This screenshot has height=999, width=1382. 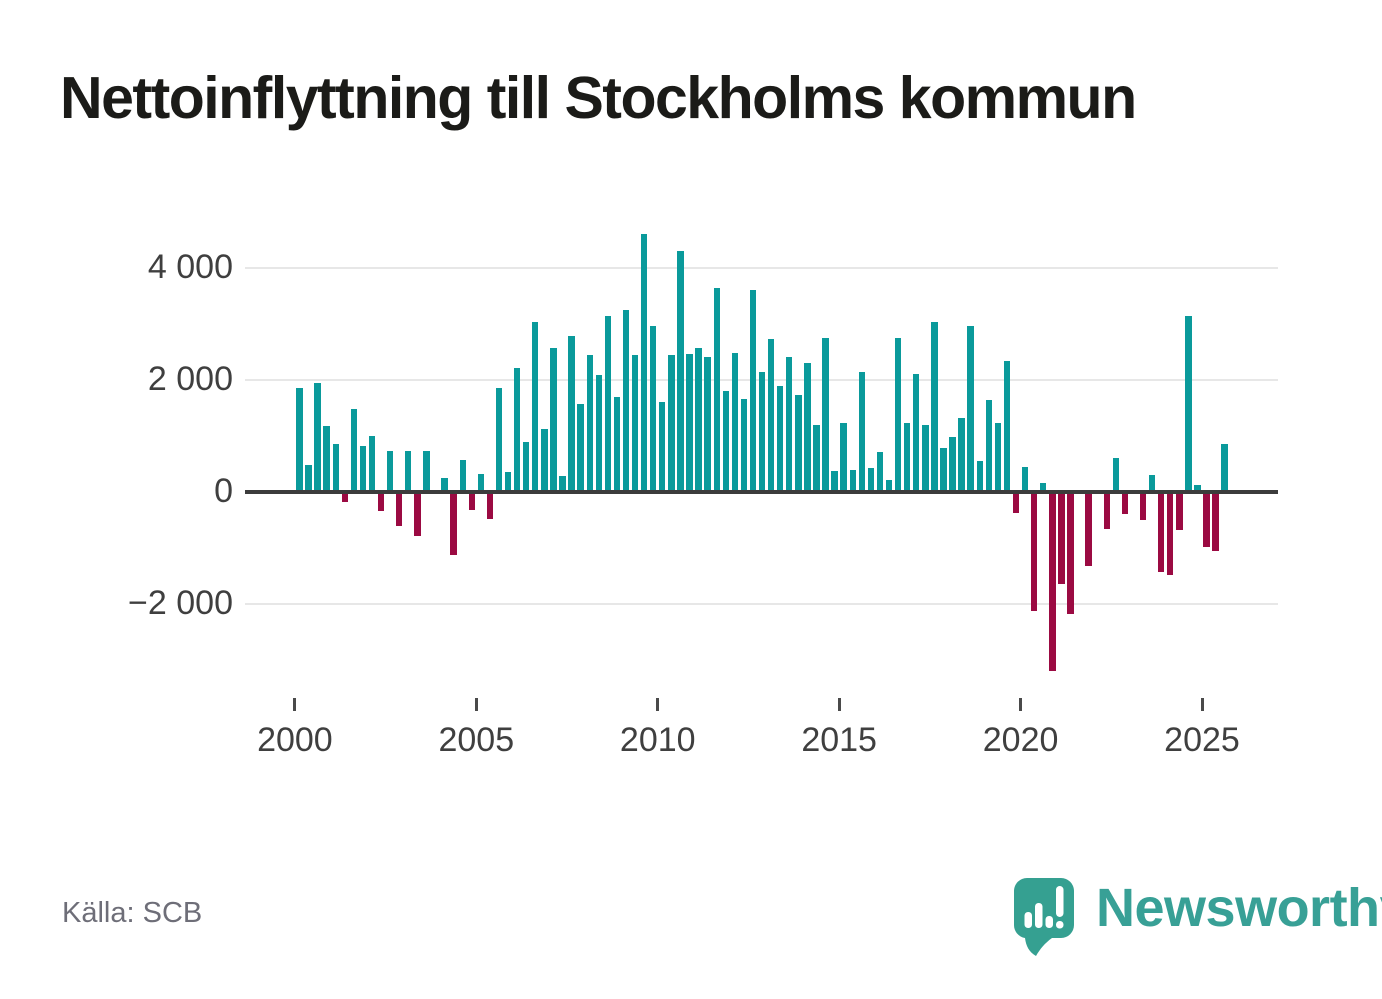 I want to click on x-axis-tick-label: 2010, so click(x=657, y=740).